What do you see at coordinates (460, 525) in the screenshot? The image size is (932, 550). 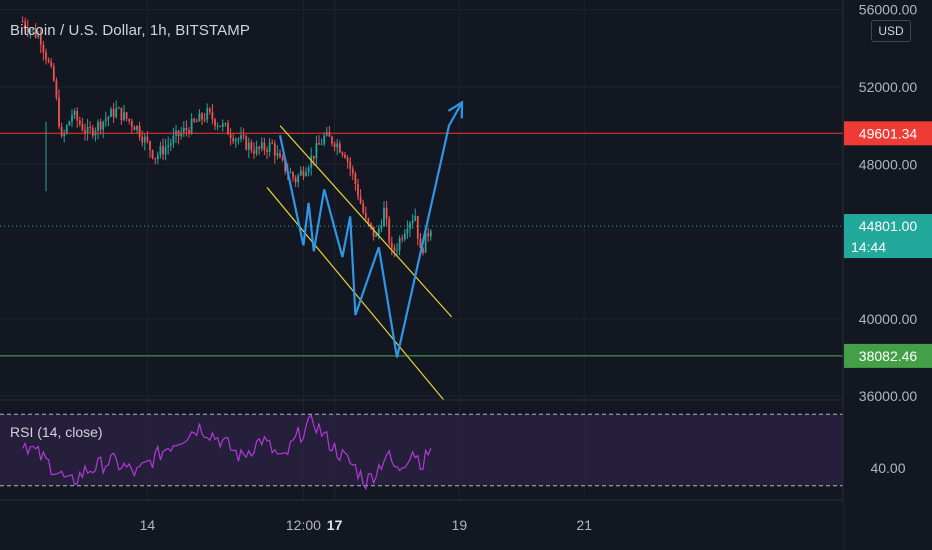 I see `time-tick-label: 19` at bounding box center [460, 525].